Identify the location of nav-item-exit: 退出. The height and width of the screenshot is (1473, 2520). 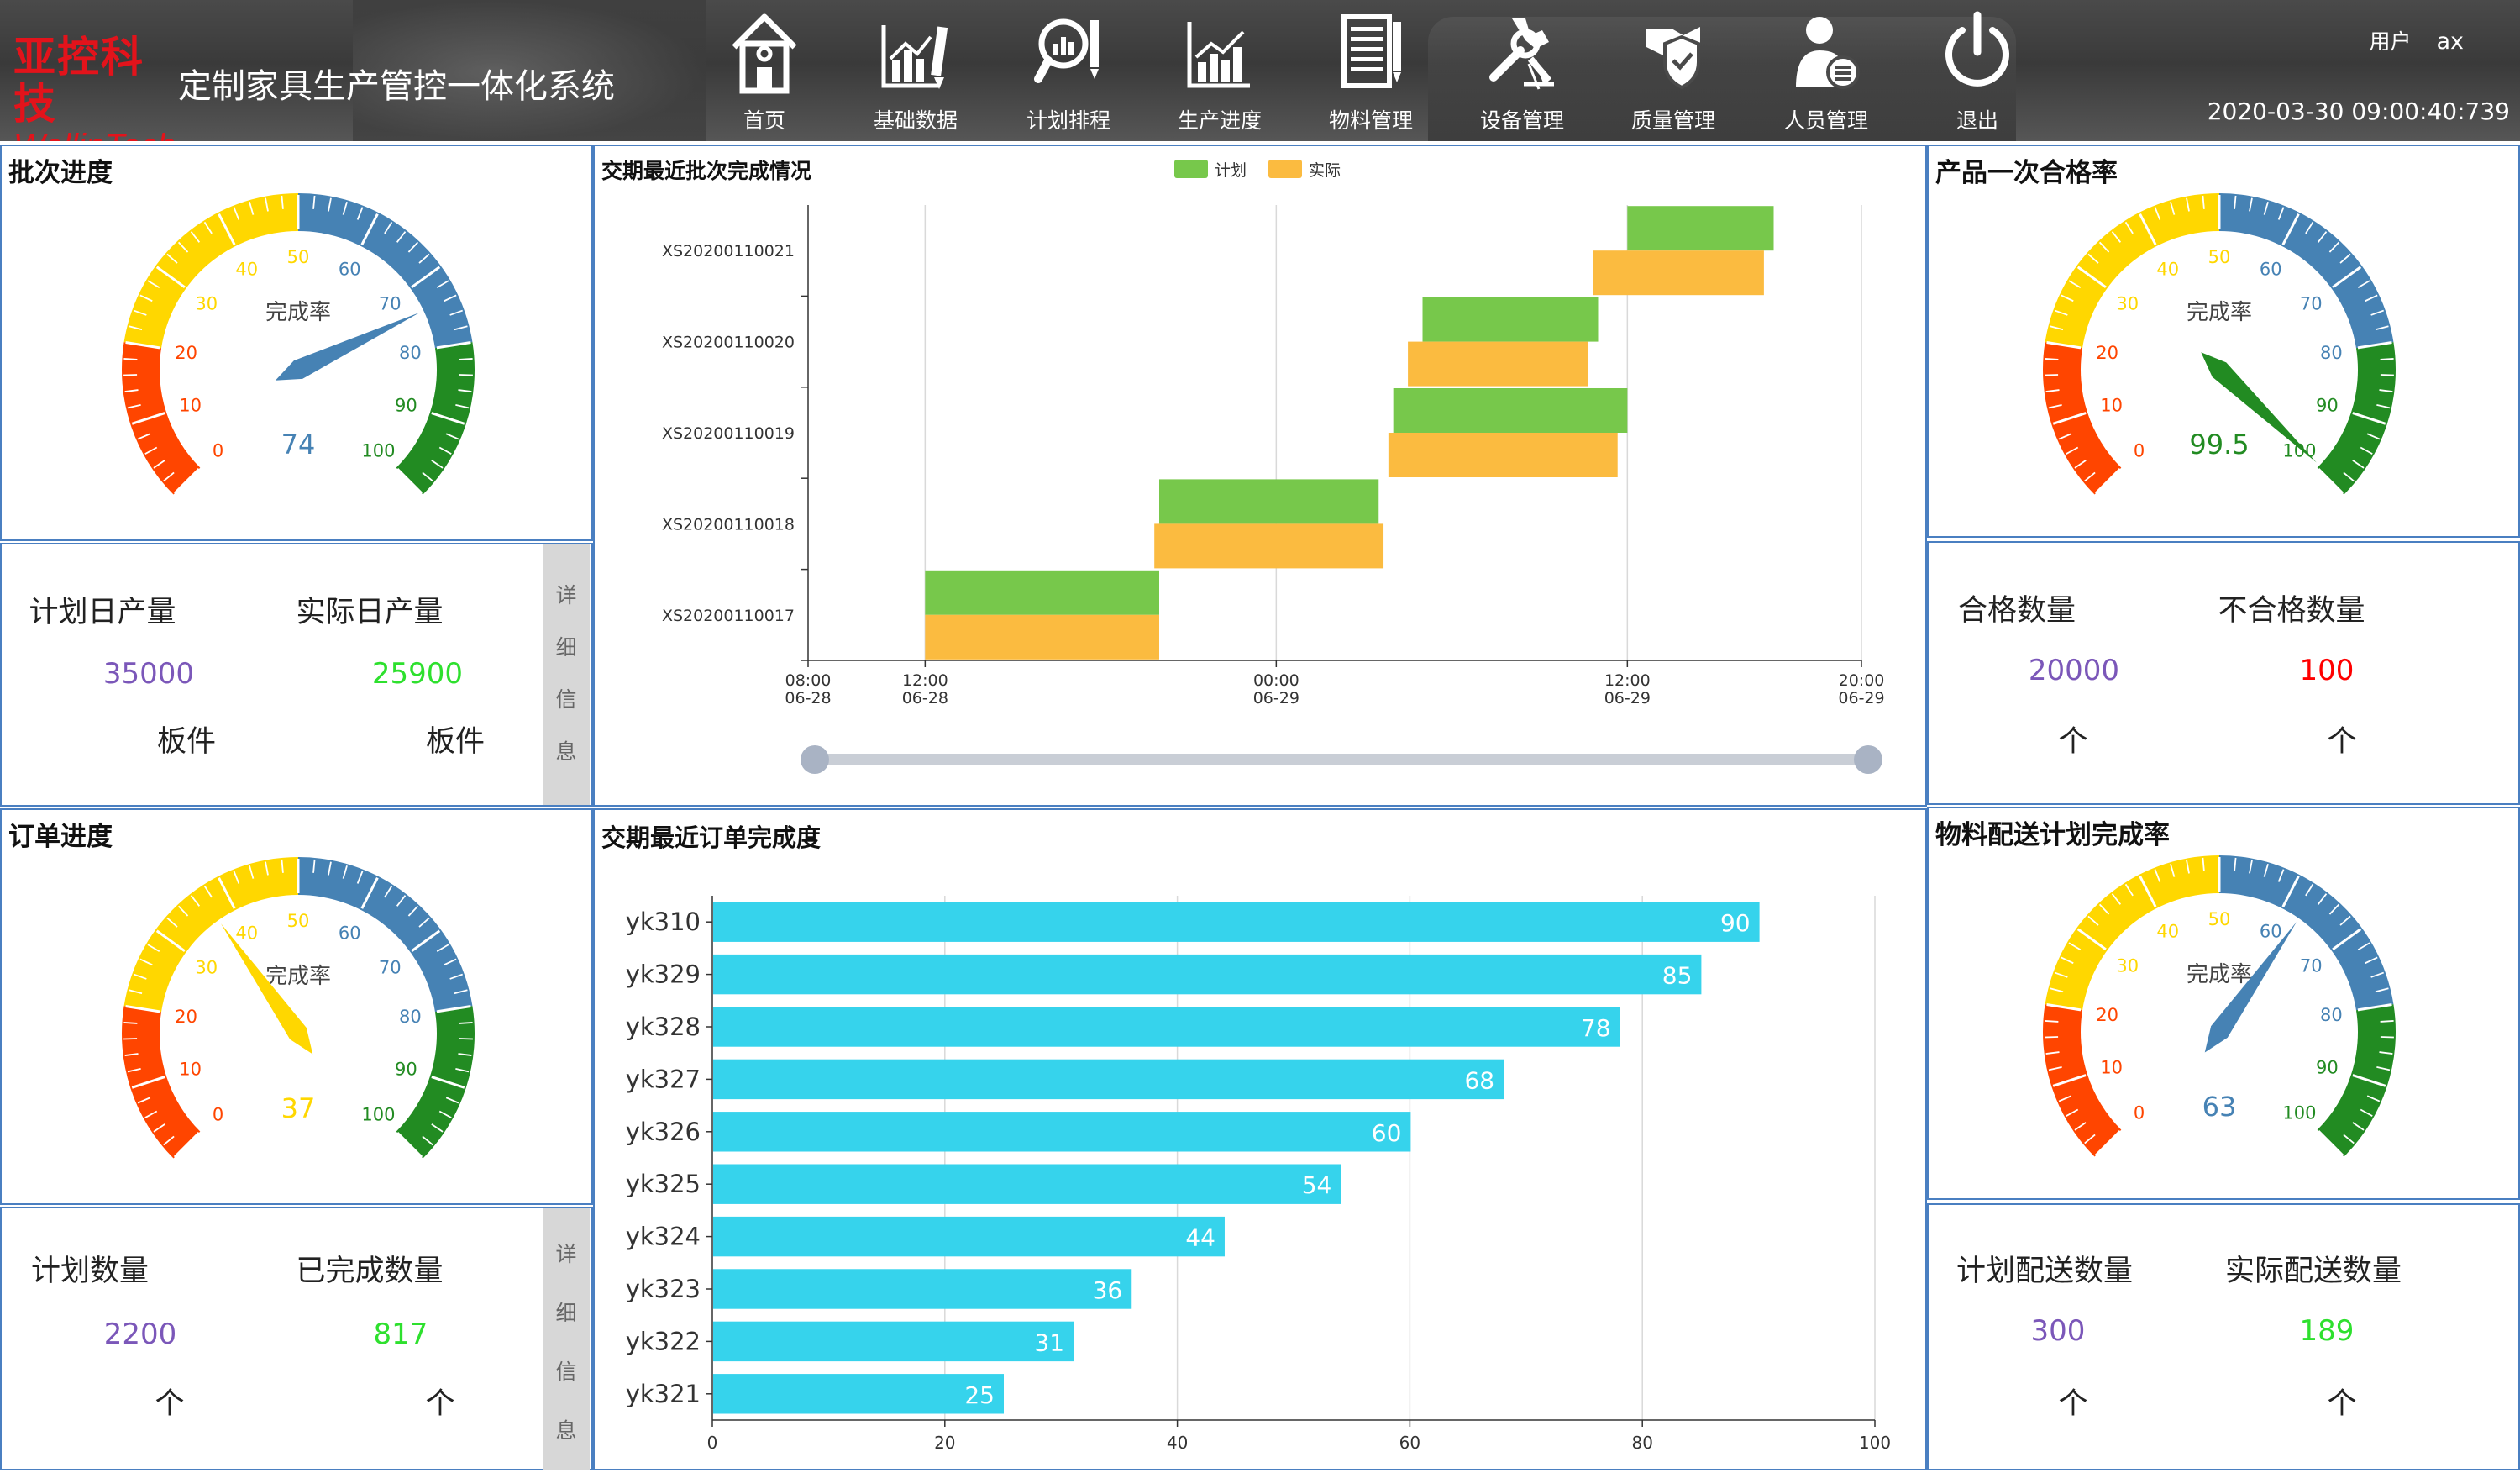
(1977, 70).